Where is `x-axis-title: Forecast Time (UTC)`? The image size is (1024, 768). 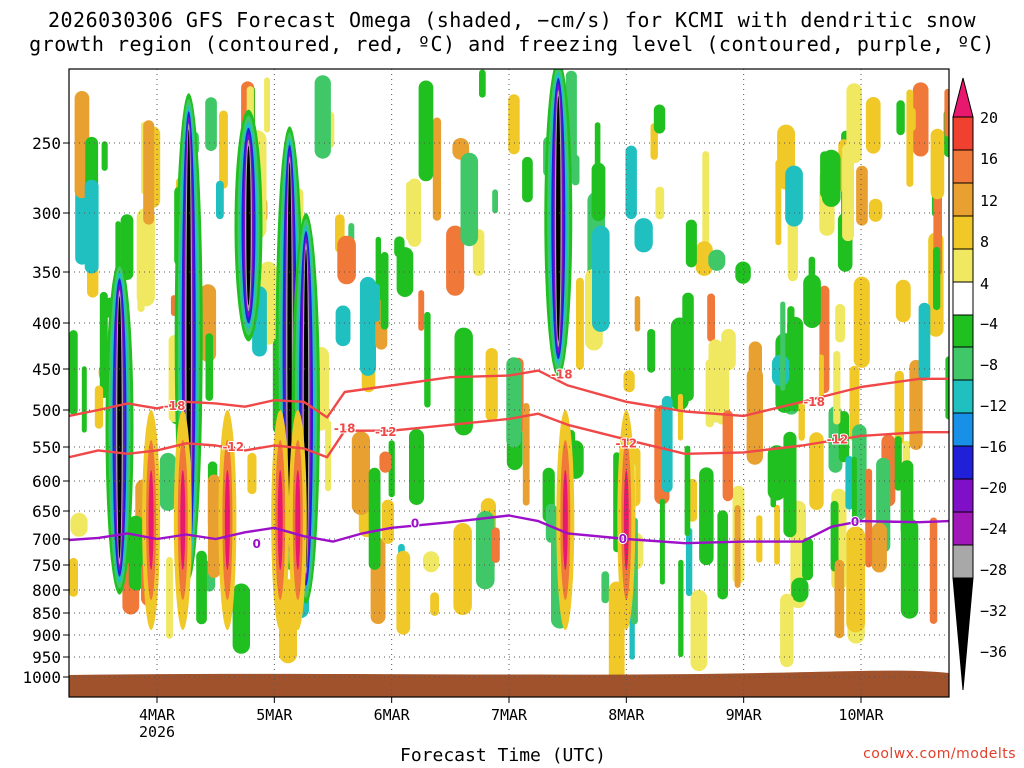 x-axis-title: Forecast Time (UTC) is located at coordinates (503, 755).